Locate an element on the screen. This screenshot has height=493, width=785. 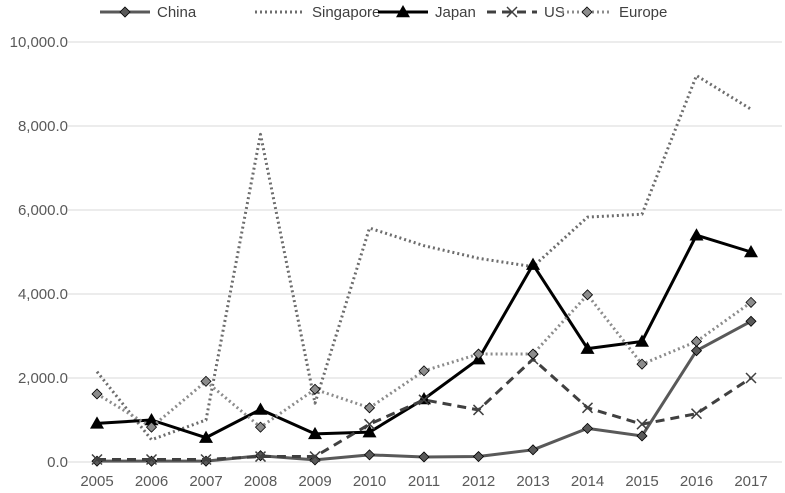
legend-china: China is located at coordinates (148, 12).